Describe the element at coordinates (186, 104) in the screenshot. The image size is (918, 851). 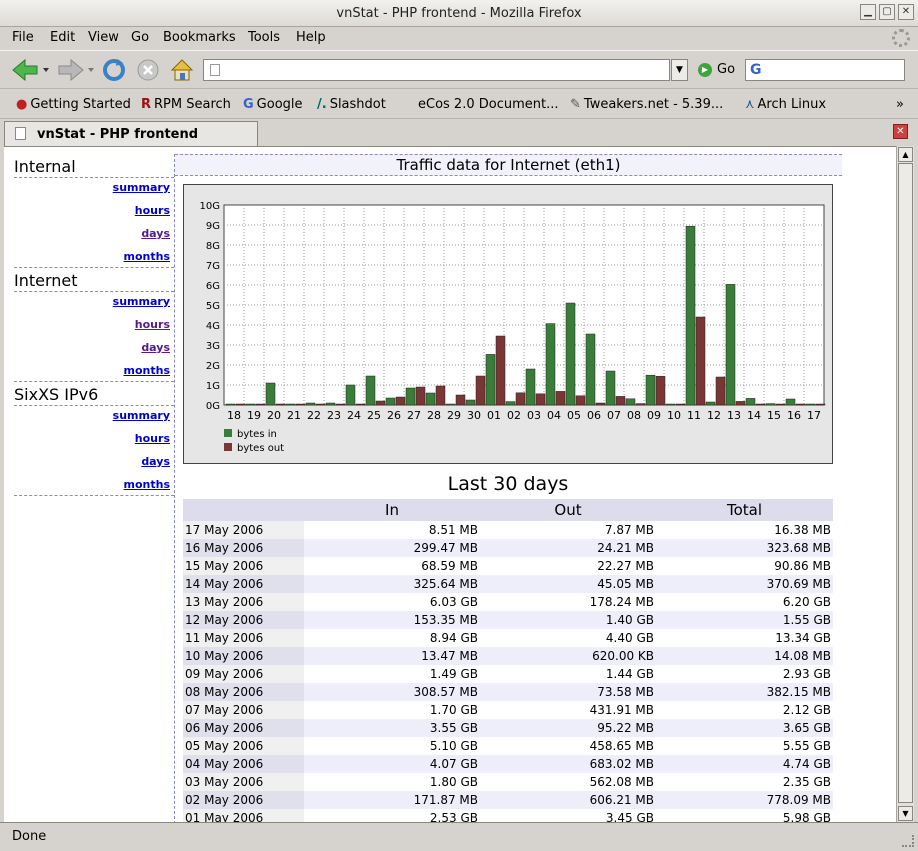
I see `bookmark-rpm-search: R RPM Search` at that location.